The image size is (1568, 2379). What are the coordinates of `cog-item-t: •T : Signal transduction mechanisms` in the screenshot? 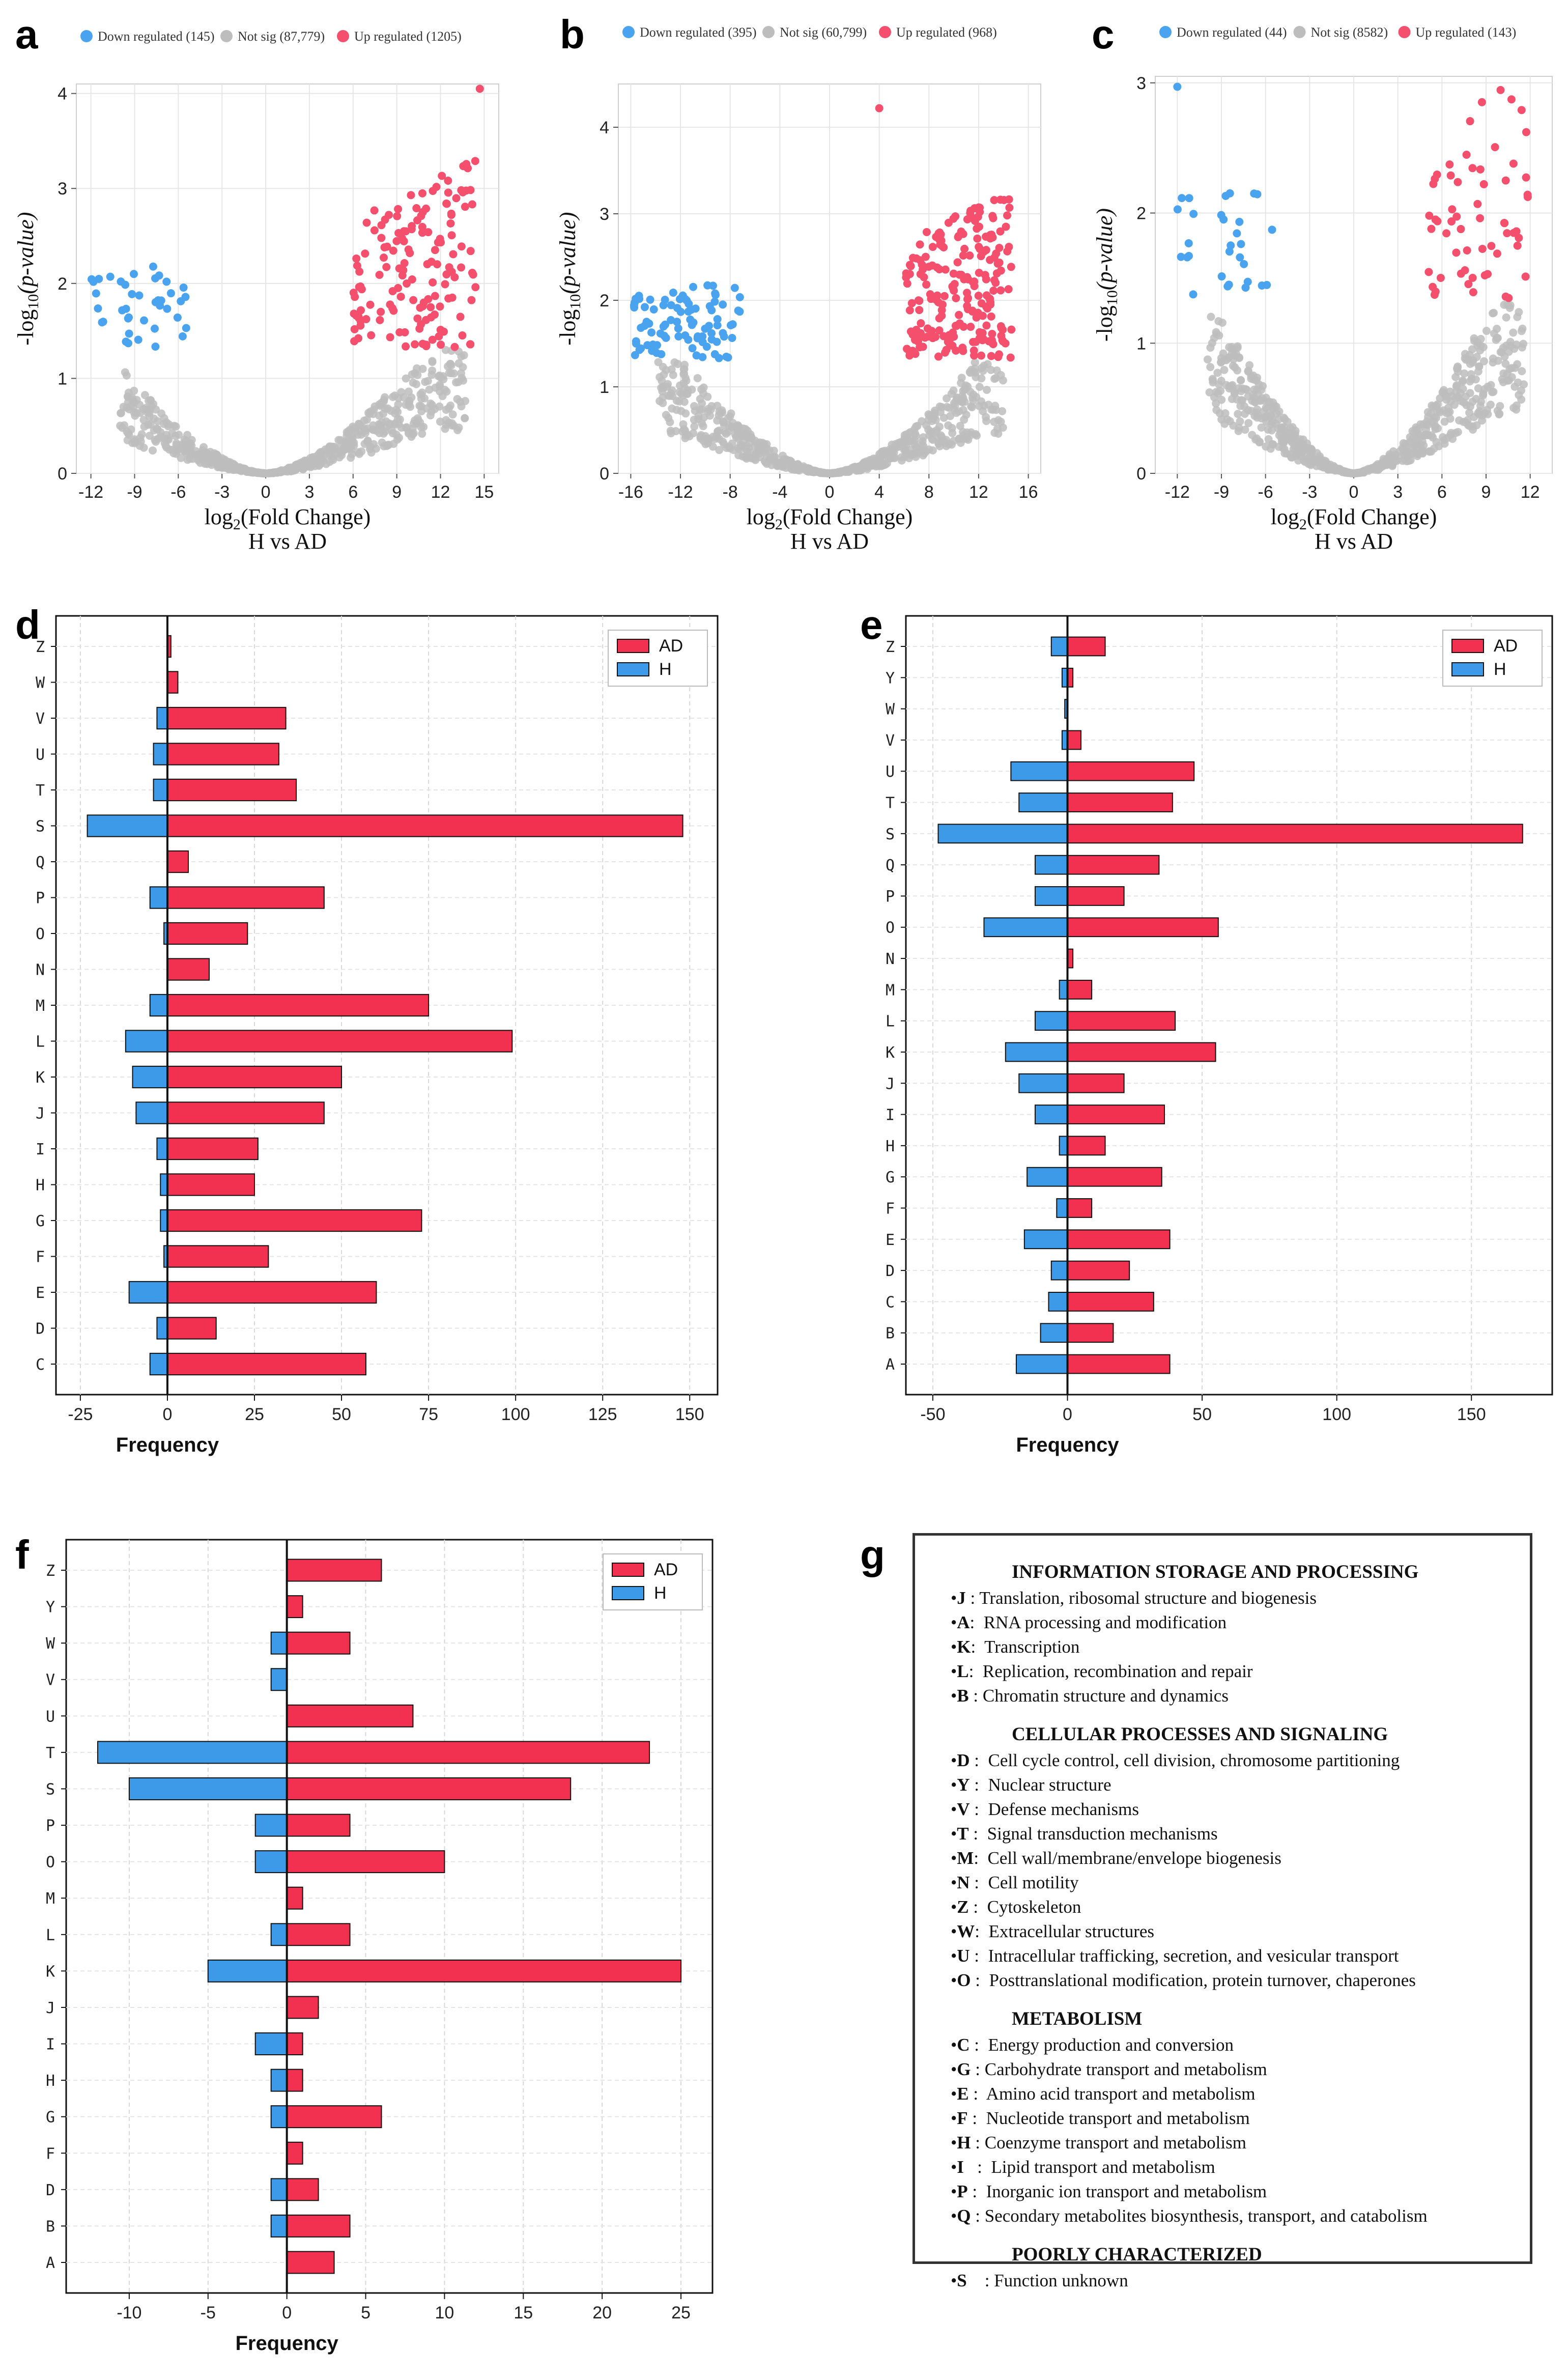 It's located at (1084, 1834).